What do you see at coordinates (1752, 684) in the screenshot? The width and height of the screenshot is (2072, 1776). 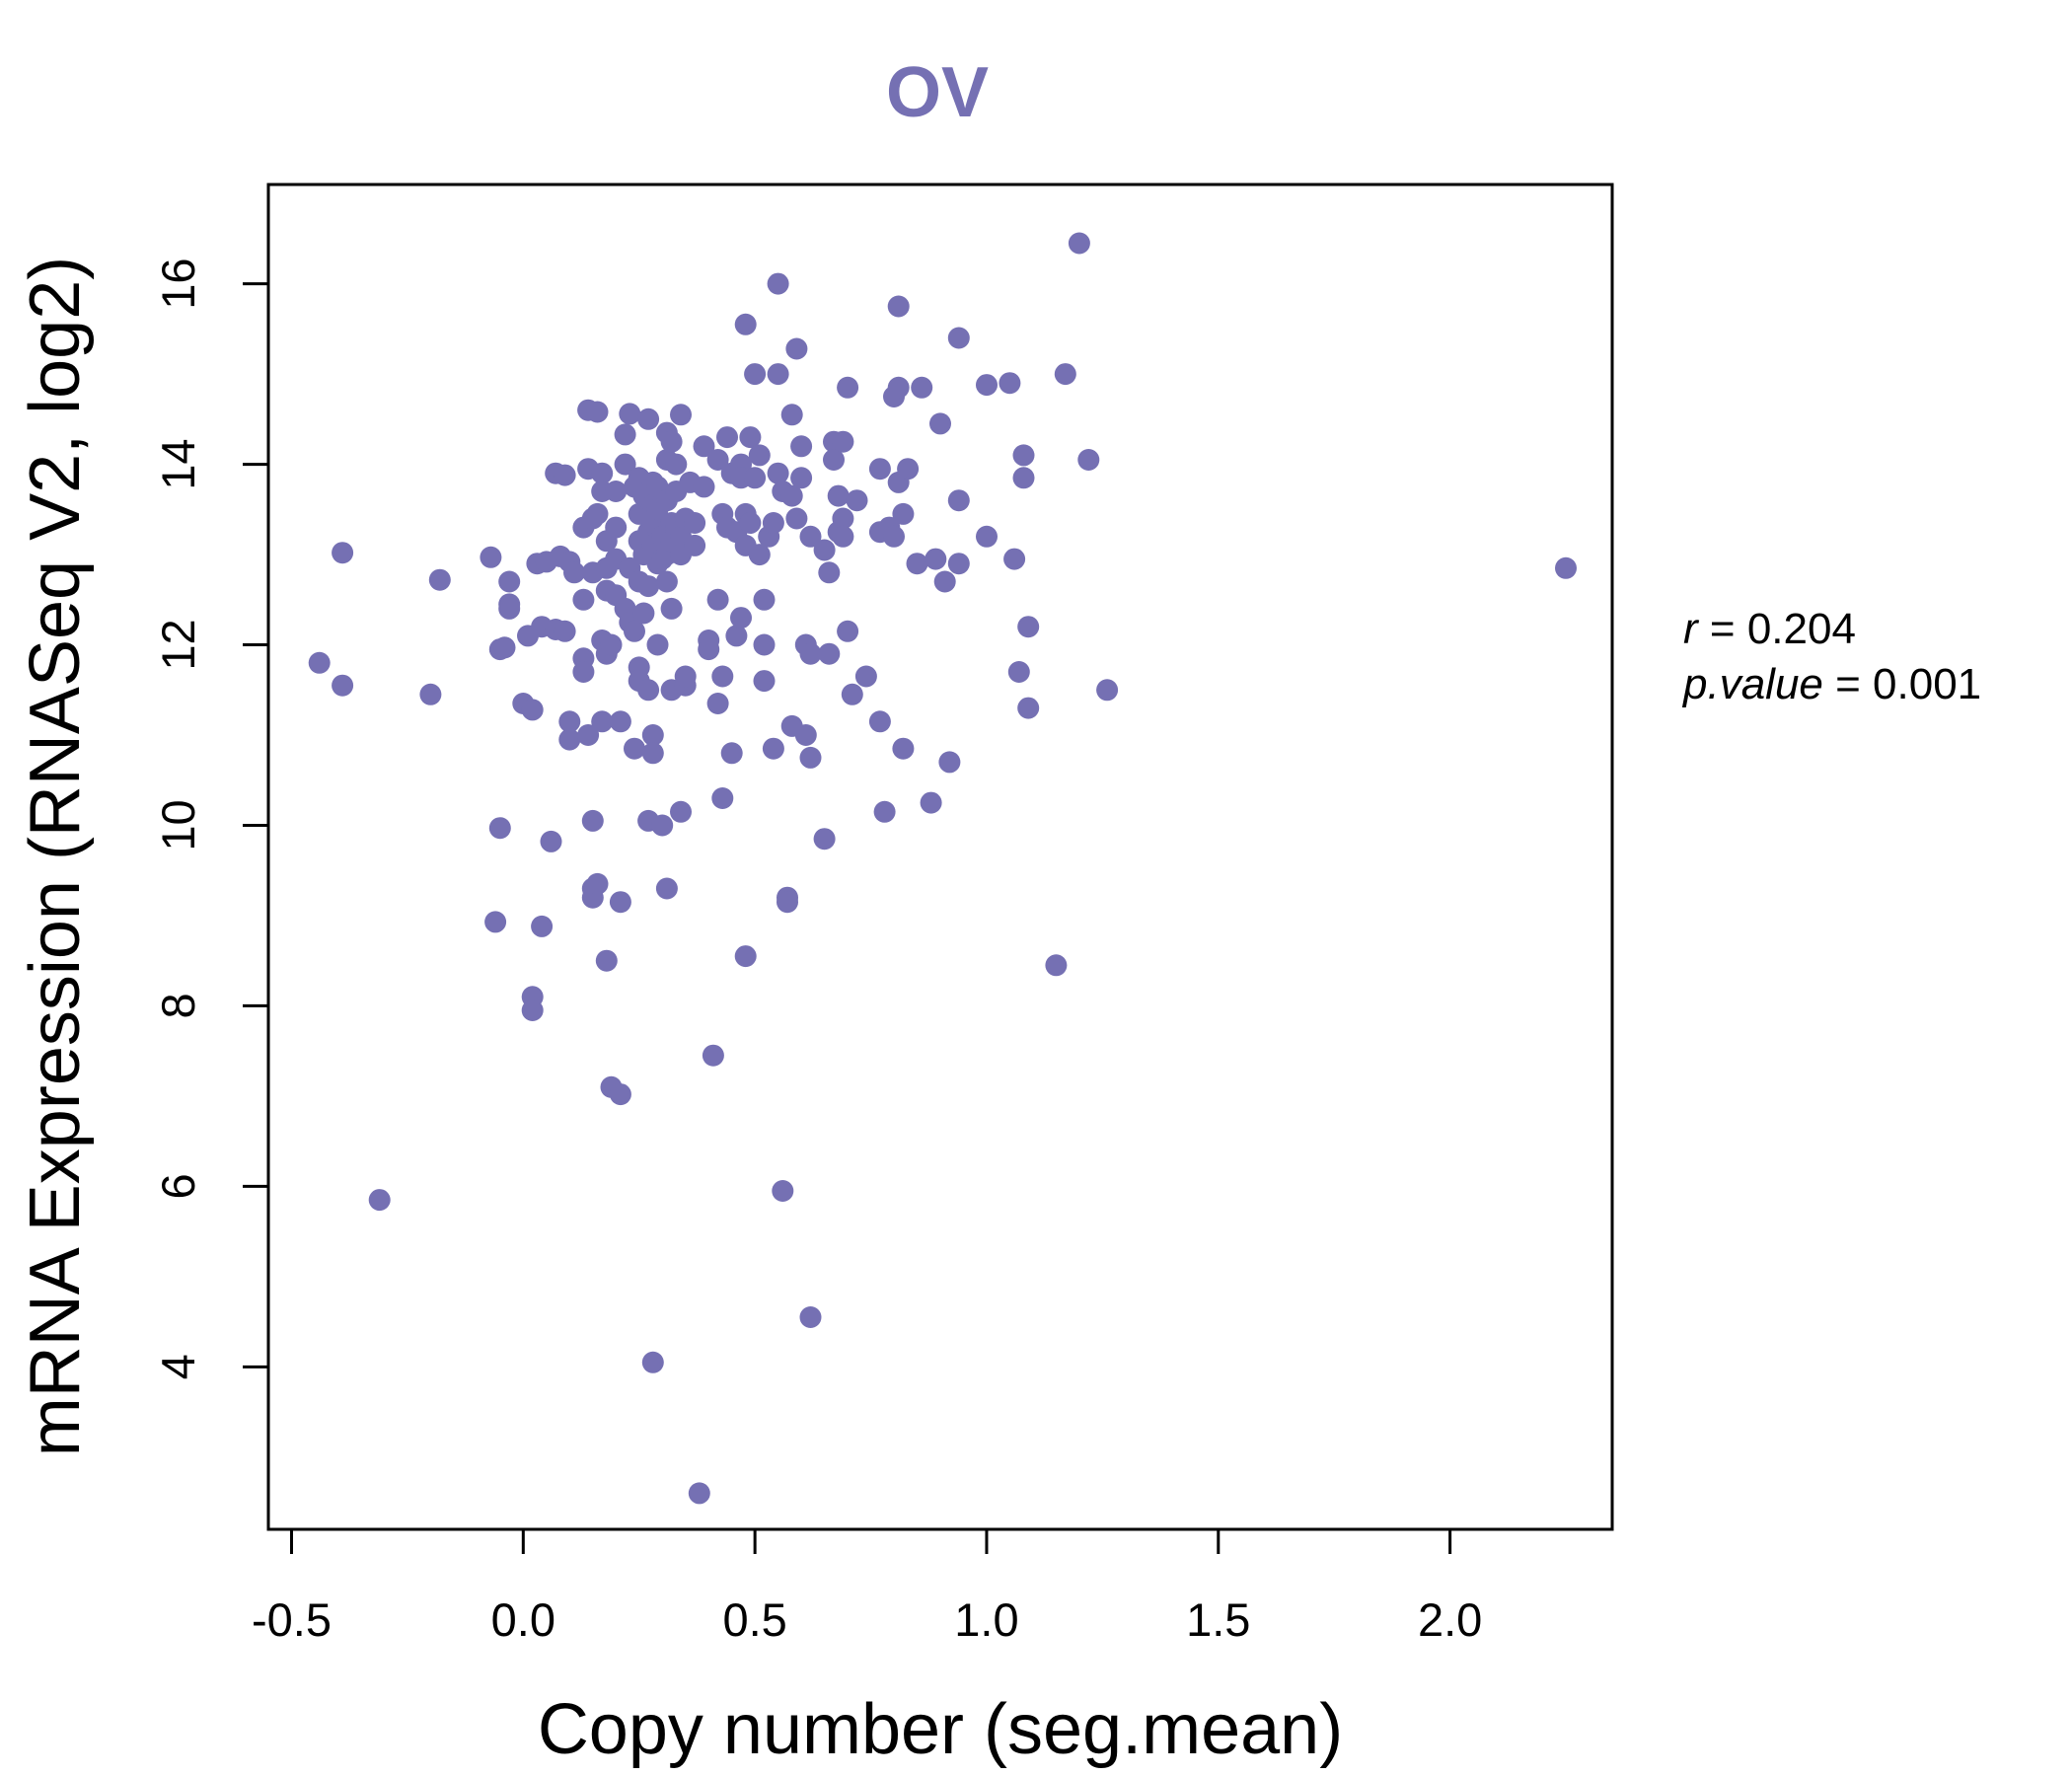 I see `p-label: p.value` at bounding box center [1752, 684].